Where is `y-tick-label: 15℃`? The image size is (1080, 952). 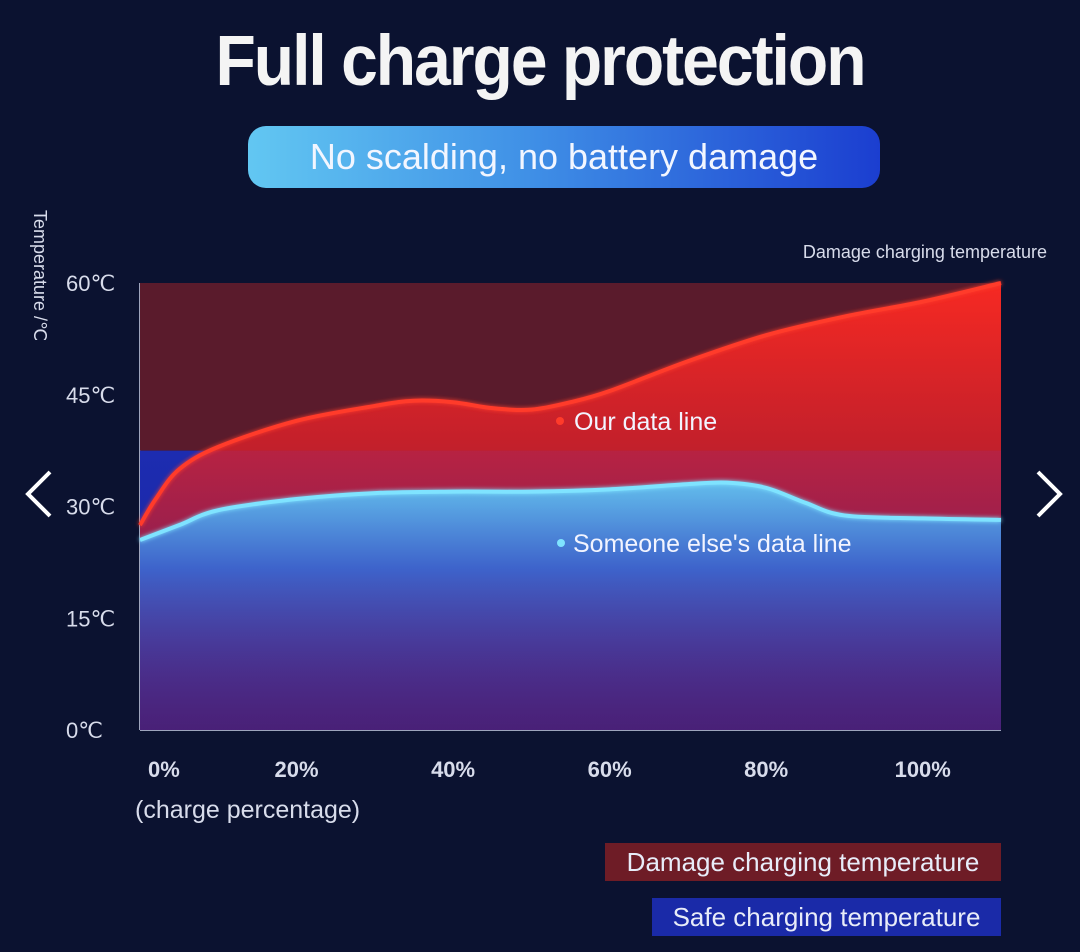 y-tick-label: 15℃ is located at coordinates (90, 618).